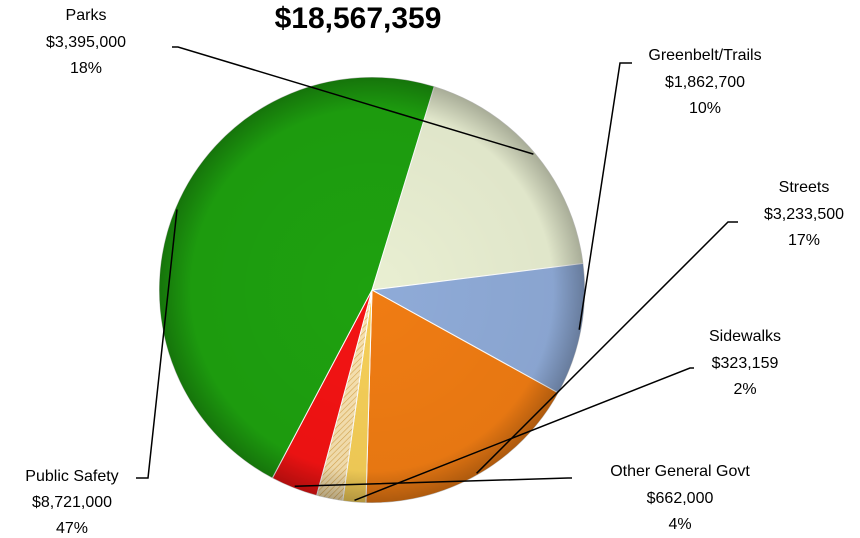 This screenshot has height=538, width=860. Describe the element at coordinates (72, 528) in the screenshot. I see `label-public-safety-percent: 47%` at that location.